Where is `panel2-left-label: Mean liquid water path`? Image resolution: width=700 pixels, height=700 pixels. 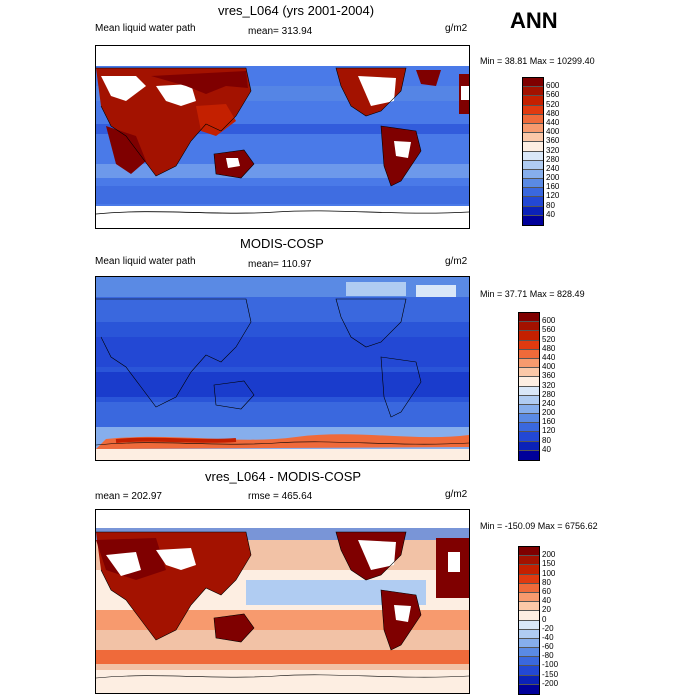 panel2-left-label: Mean liquid water path is located at coordinates (145, 261).